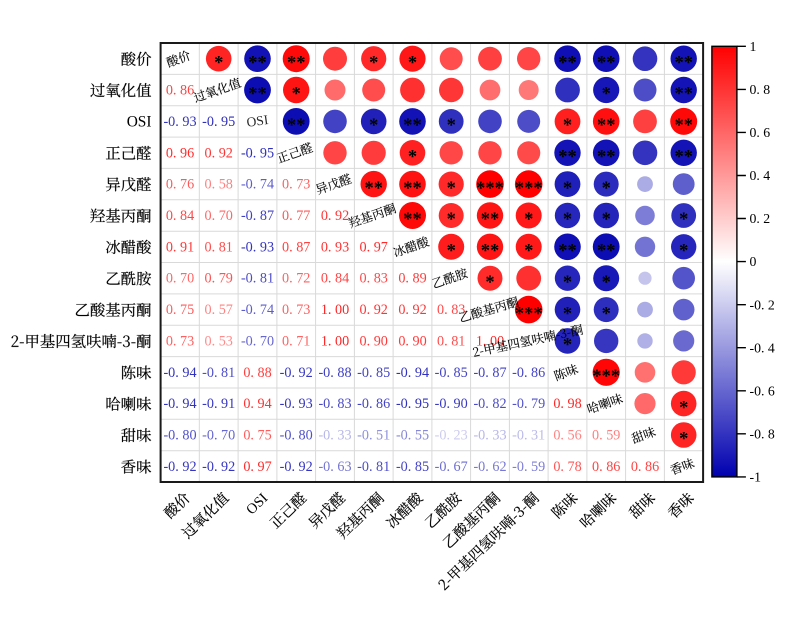 The height and width of the screenshot is (617, 800). What do you see at coordinates (257, 373) in the screenshot?
I see `svg-text: 0. 88` at bounding box center [257, 373].